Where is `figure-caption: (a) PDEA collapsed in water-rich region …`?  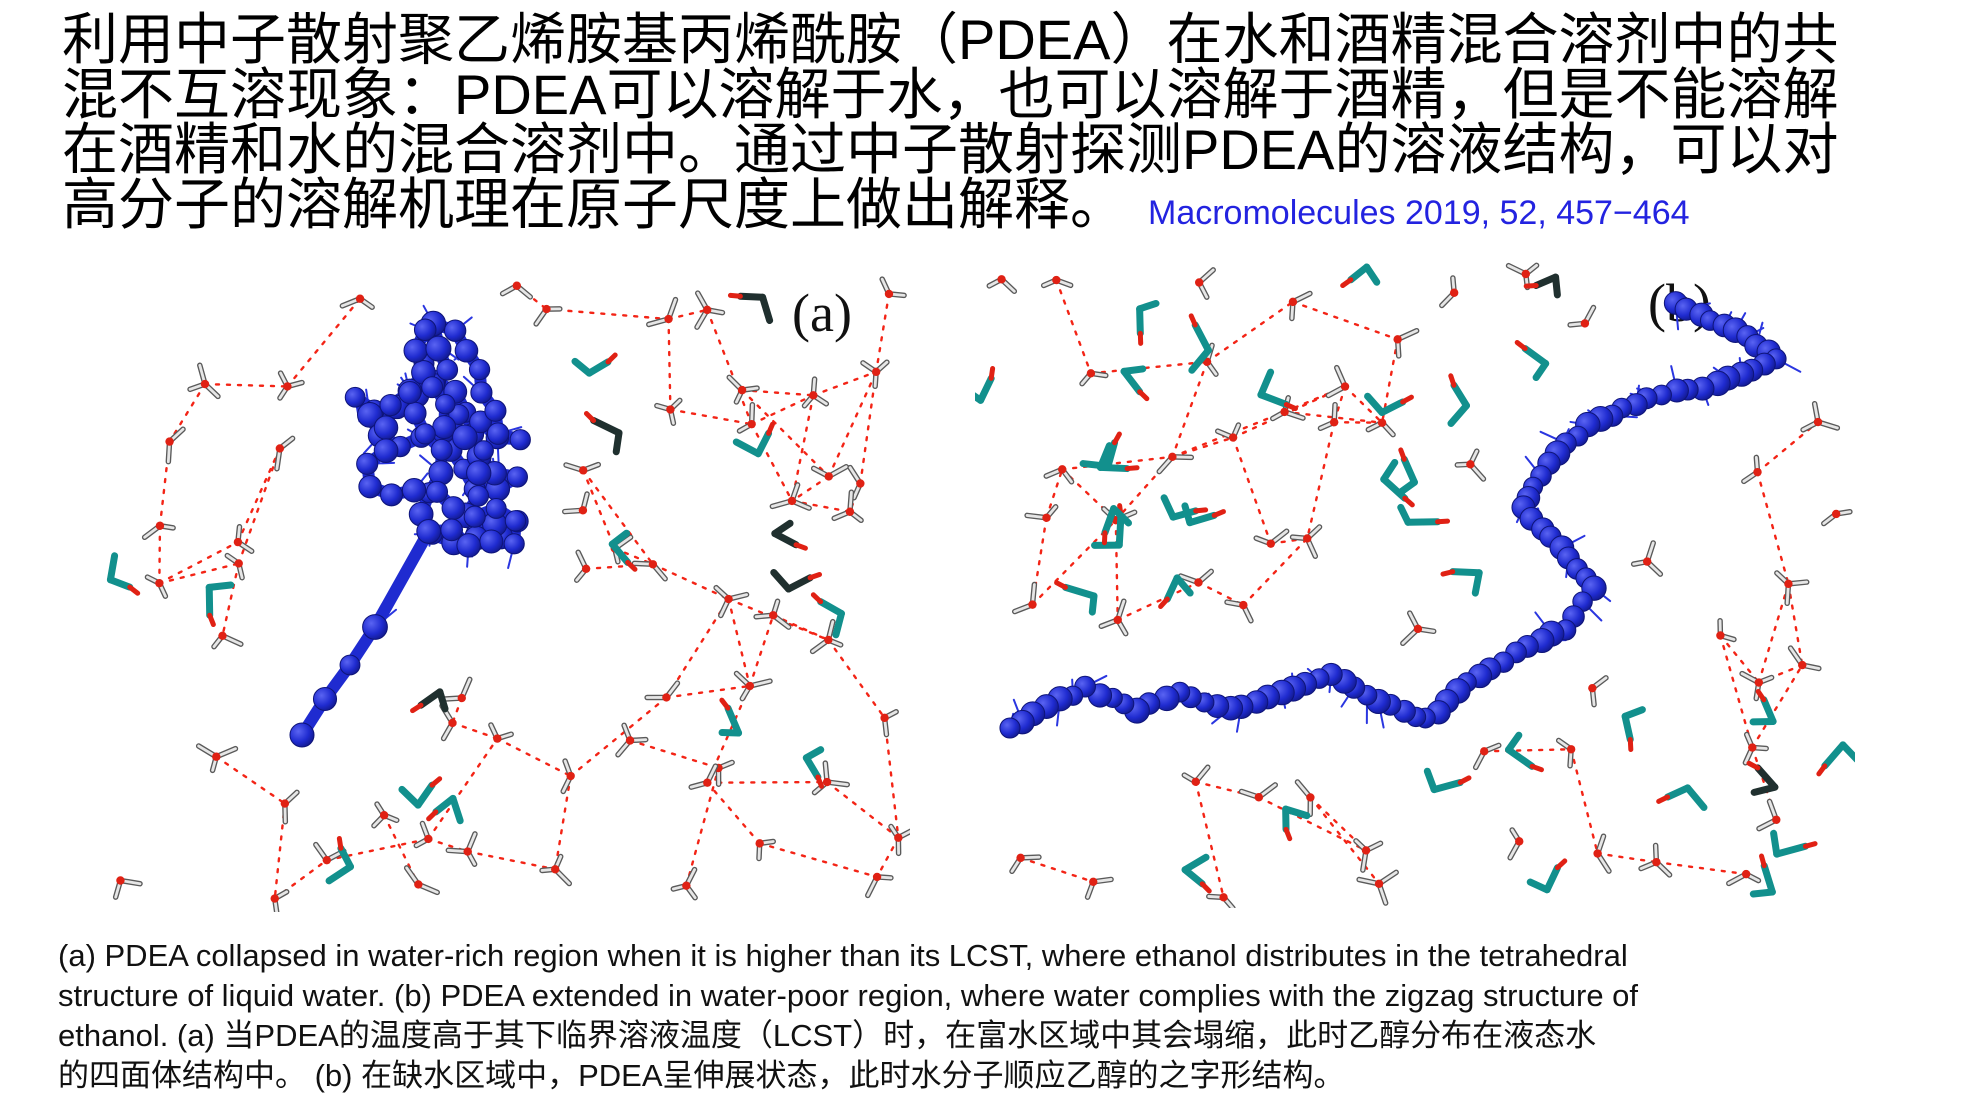 figure-caption: (a) PDEA collapsed in water-rich region … is located at coordinates (998, 1016).